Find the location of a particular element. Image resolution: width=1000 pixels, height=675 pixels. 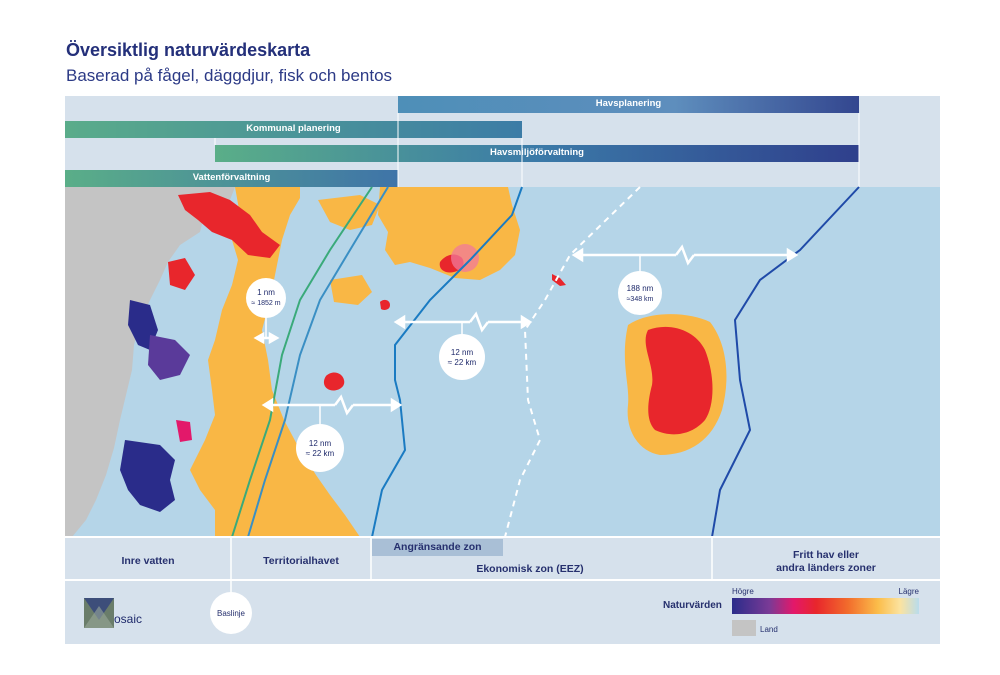

band-kommunal-planering is located at coordinates (293, 129).